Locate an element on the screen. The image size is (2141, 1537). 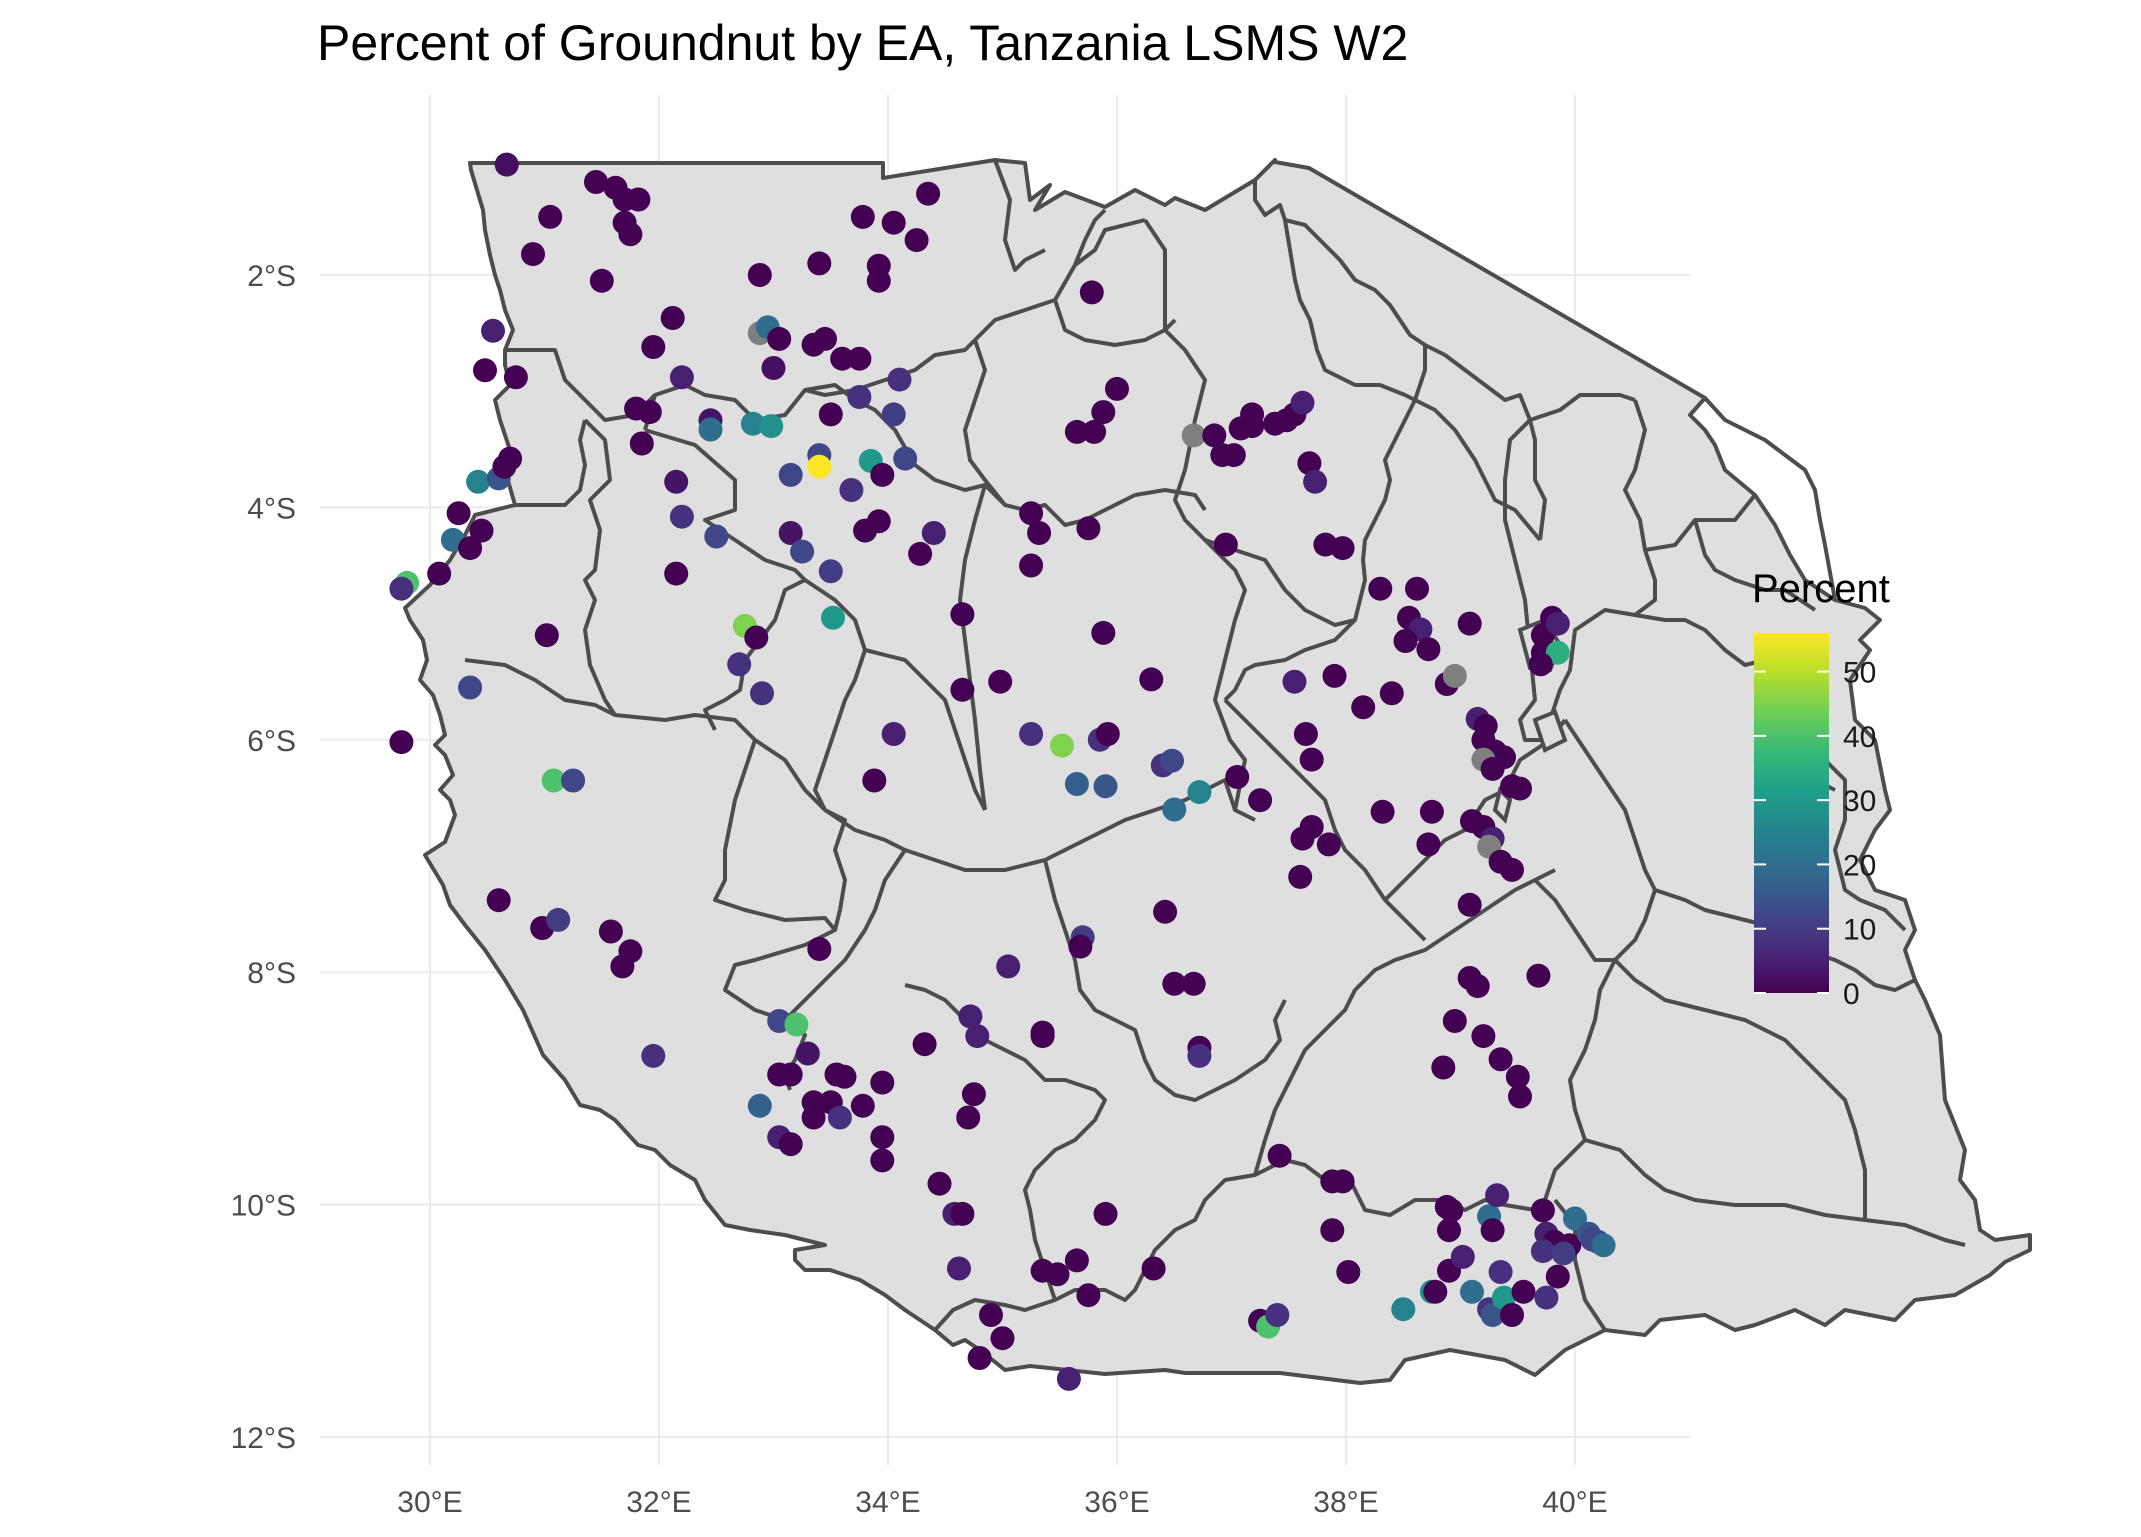
x-tick-label: 32°E is located at coordinates (658, 1502).